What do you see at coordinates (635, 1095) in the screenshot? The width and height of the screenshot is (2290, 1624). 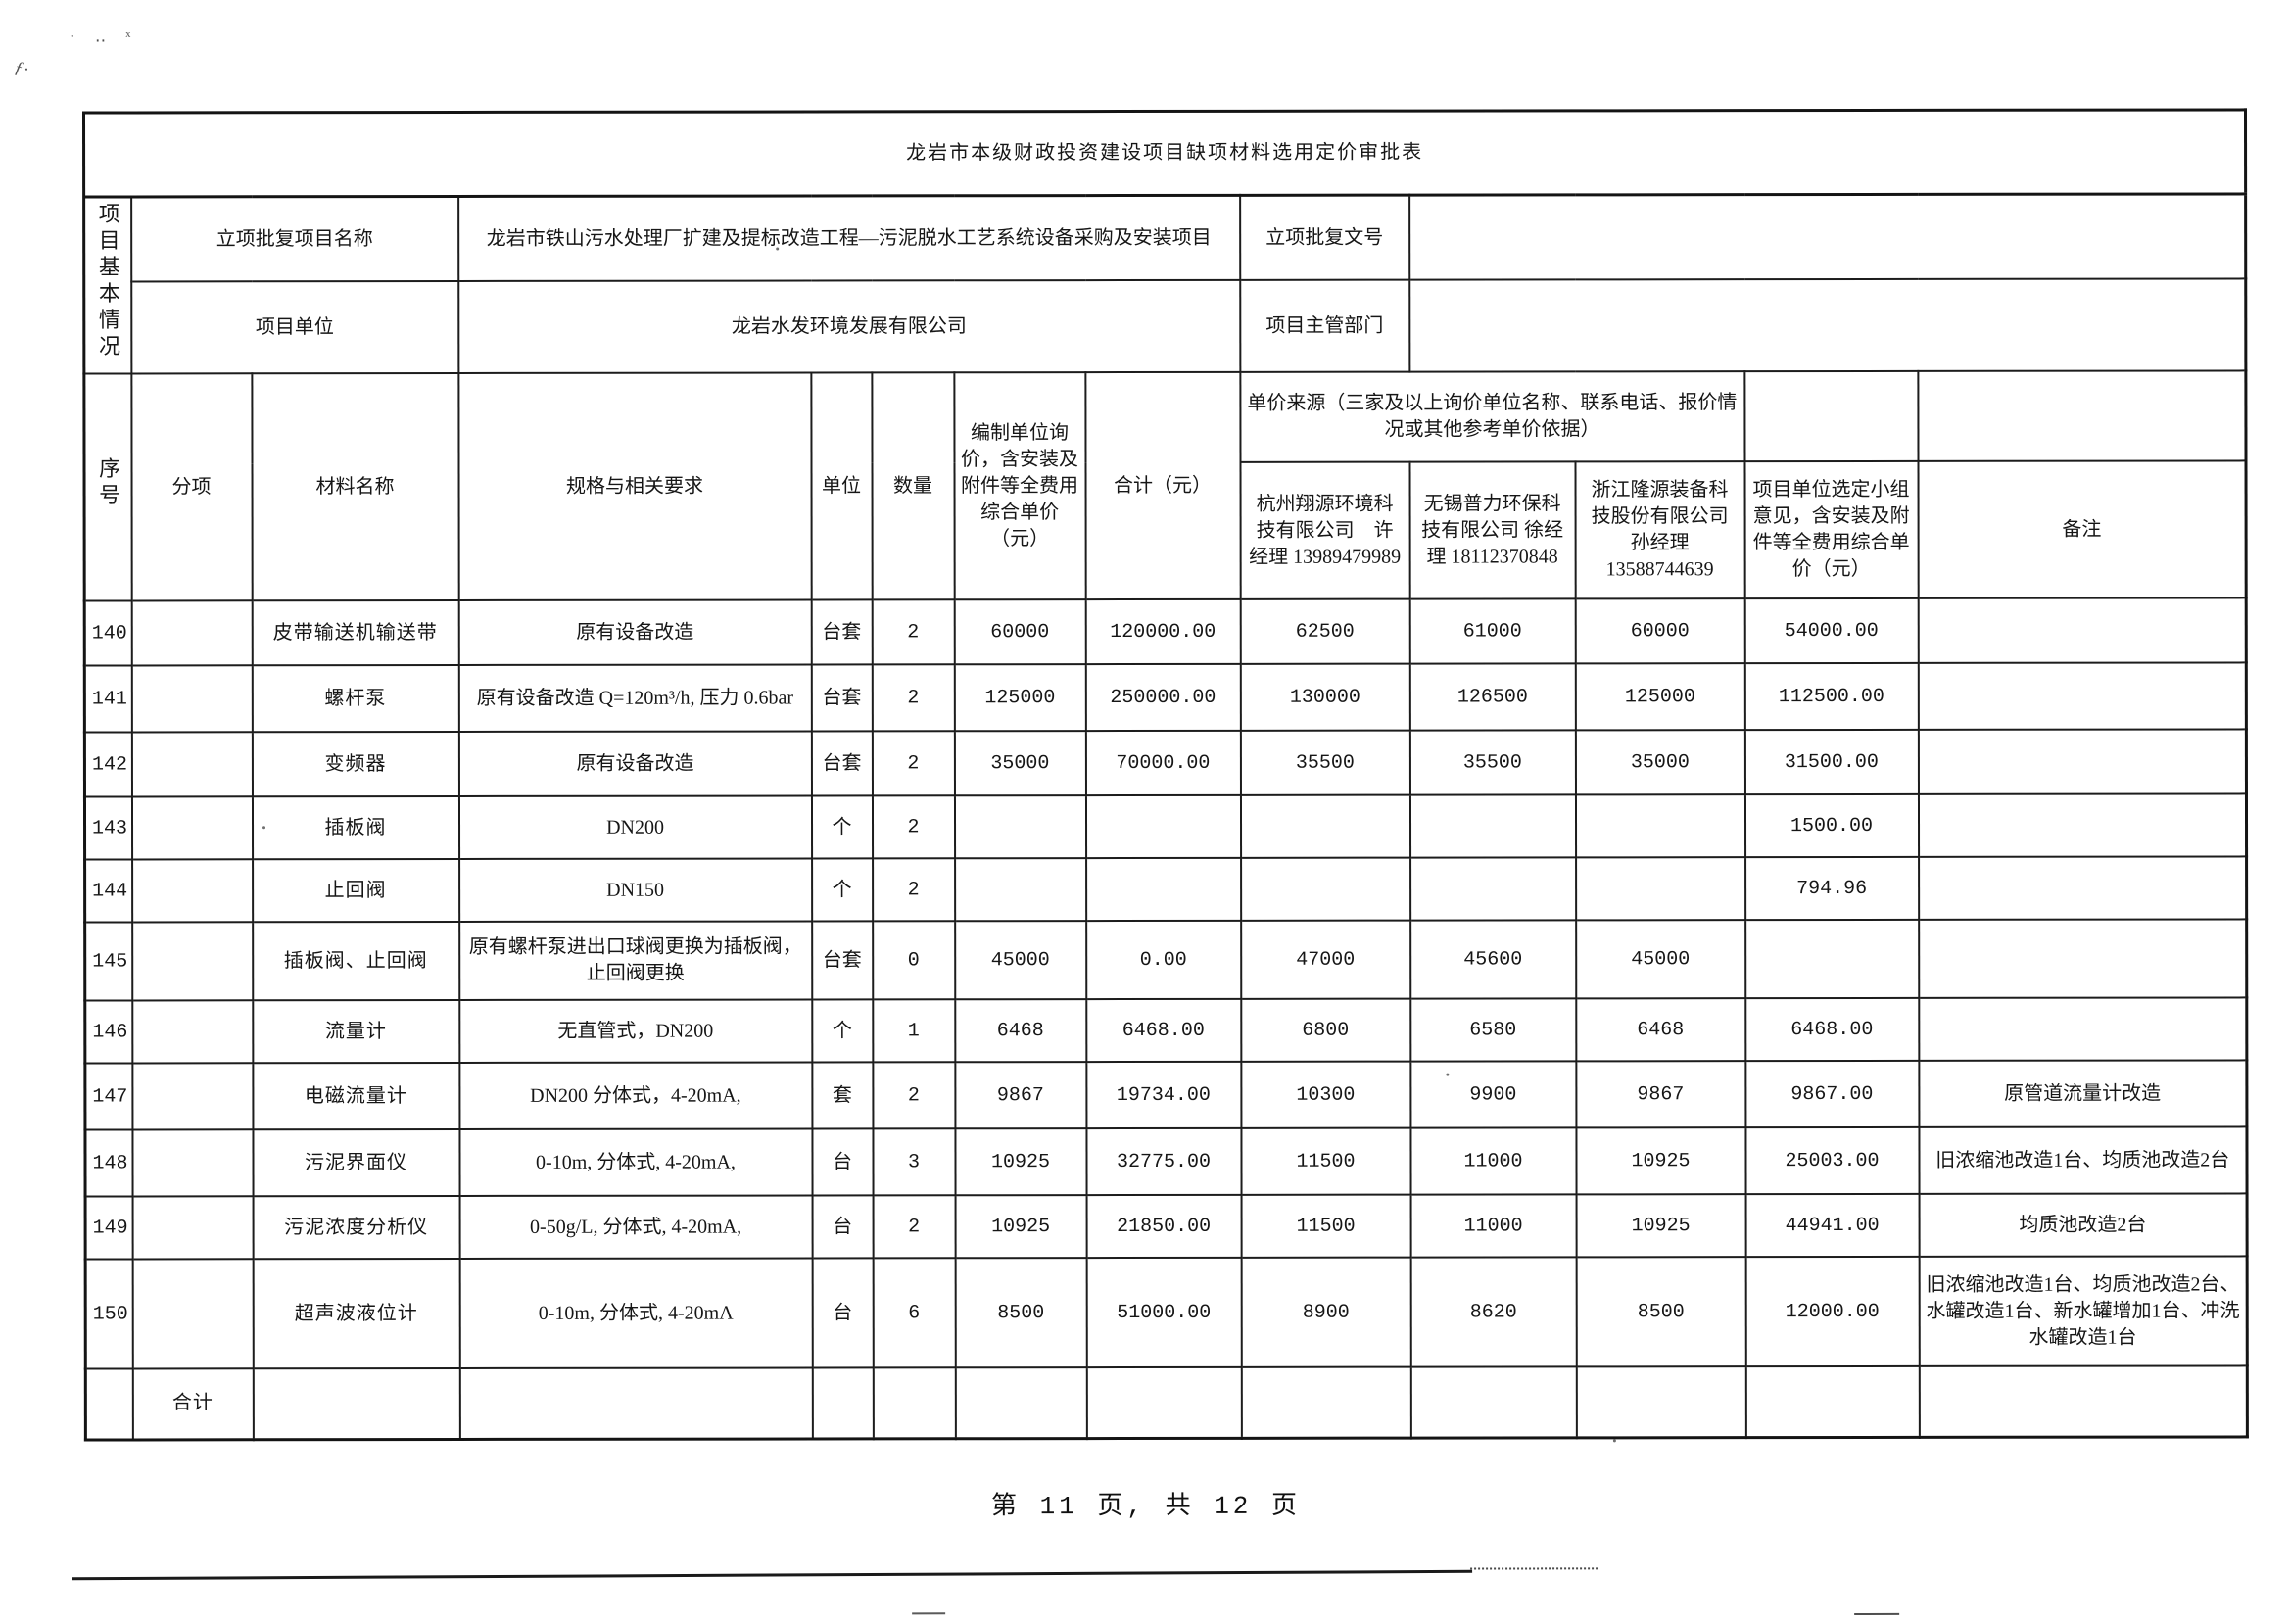 I see `cell-spec: DN200 分体式，4-20mA,` at bounding box center [635, 1095].